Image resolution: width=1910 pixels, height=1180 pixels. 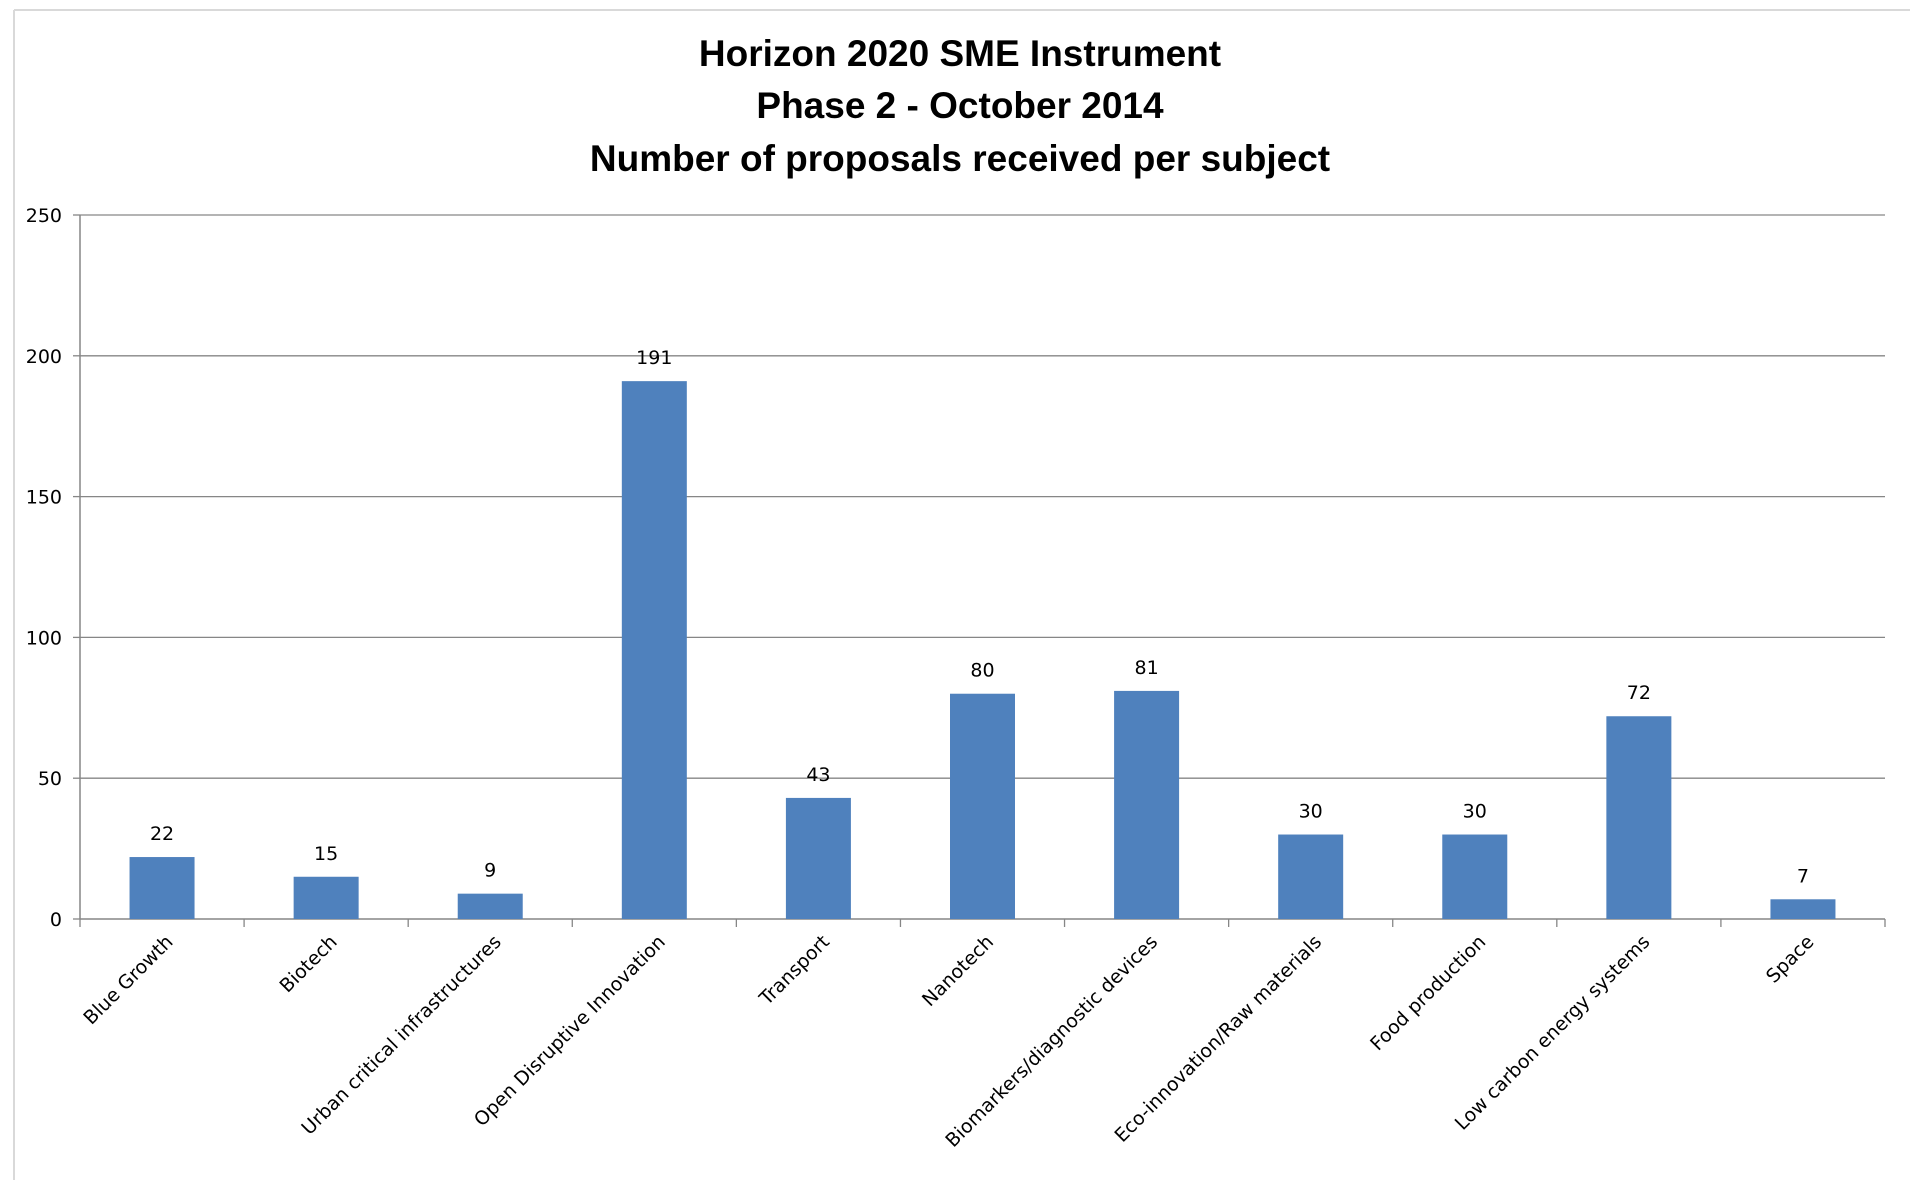 What do you see at coordinates (53, 568) in the screenshot?
I see `y-axis-tick-labels: 0 50 100 150 200 250` at bounding box center [53, 568].